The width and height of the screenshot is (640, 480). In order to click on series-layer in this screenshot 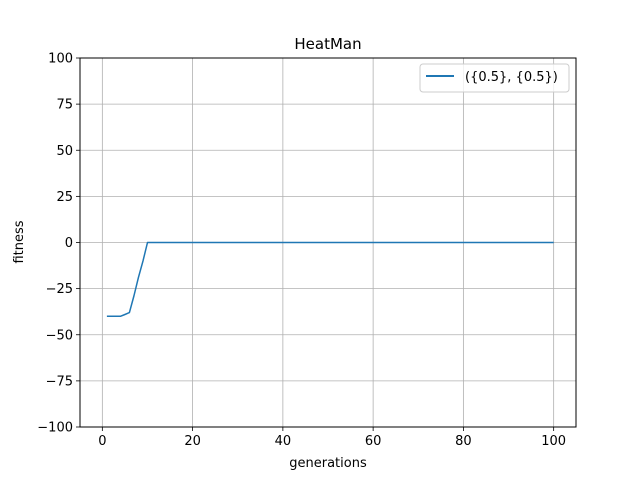, I will do `click(330, 279)`.